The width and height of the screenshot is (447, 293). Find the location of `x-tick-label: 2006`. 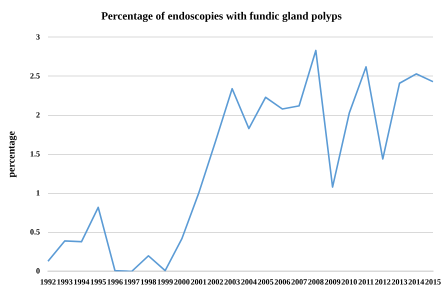

x-tick-label: 2006 is located at coordinates (282, 281).